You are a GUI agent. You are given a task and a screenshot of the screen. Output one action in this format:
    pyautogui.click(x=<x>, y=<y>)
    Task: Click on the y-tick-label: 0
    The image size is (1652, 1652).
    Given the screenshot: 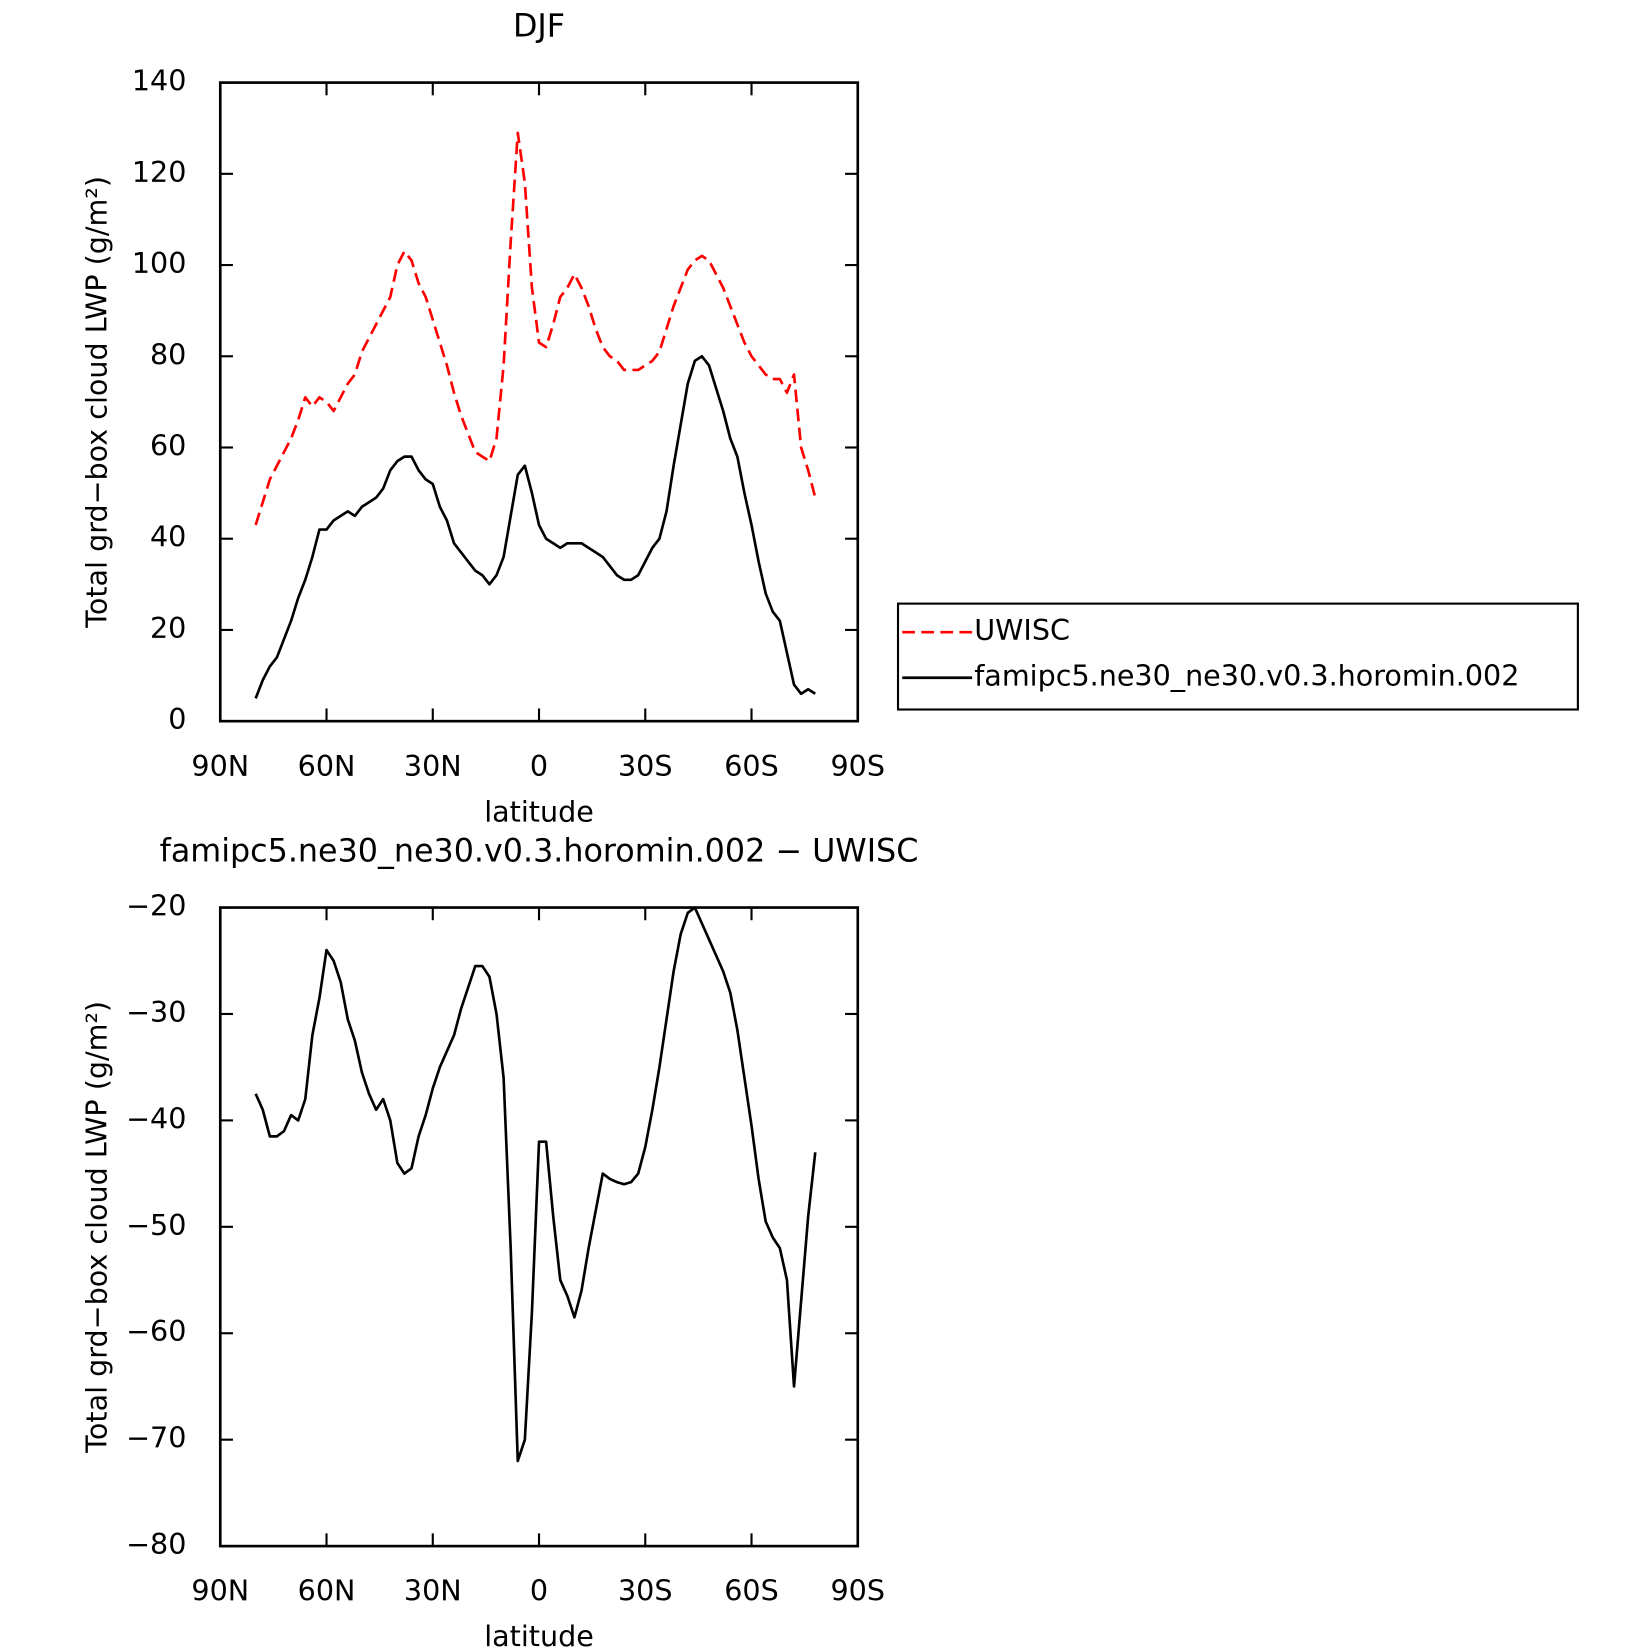 What is the action you would take?
    pyautogui.click(x=177, y=719)
    